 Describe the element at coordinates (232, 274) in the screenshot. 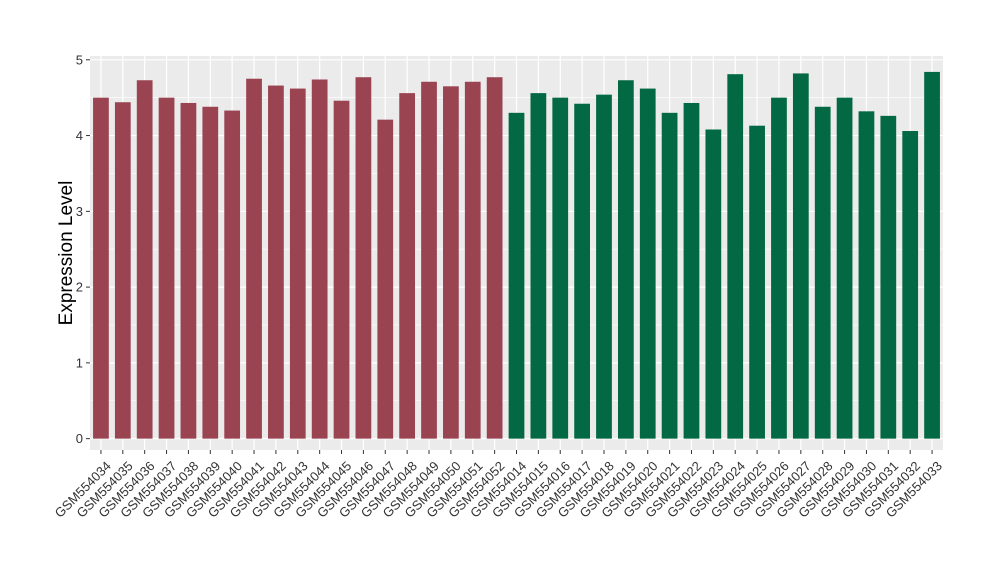

I see `bar-GSM554040` at that location.